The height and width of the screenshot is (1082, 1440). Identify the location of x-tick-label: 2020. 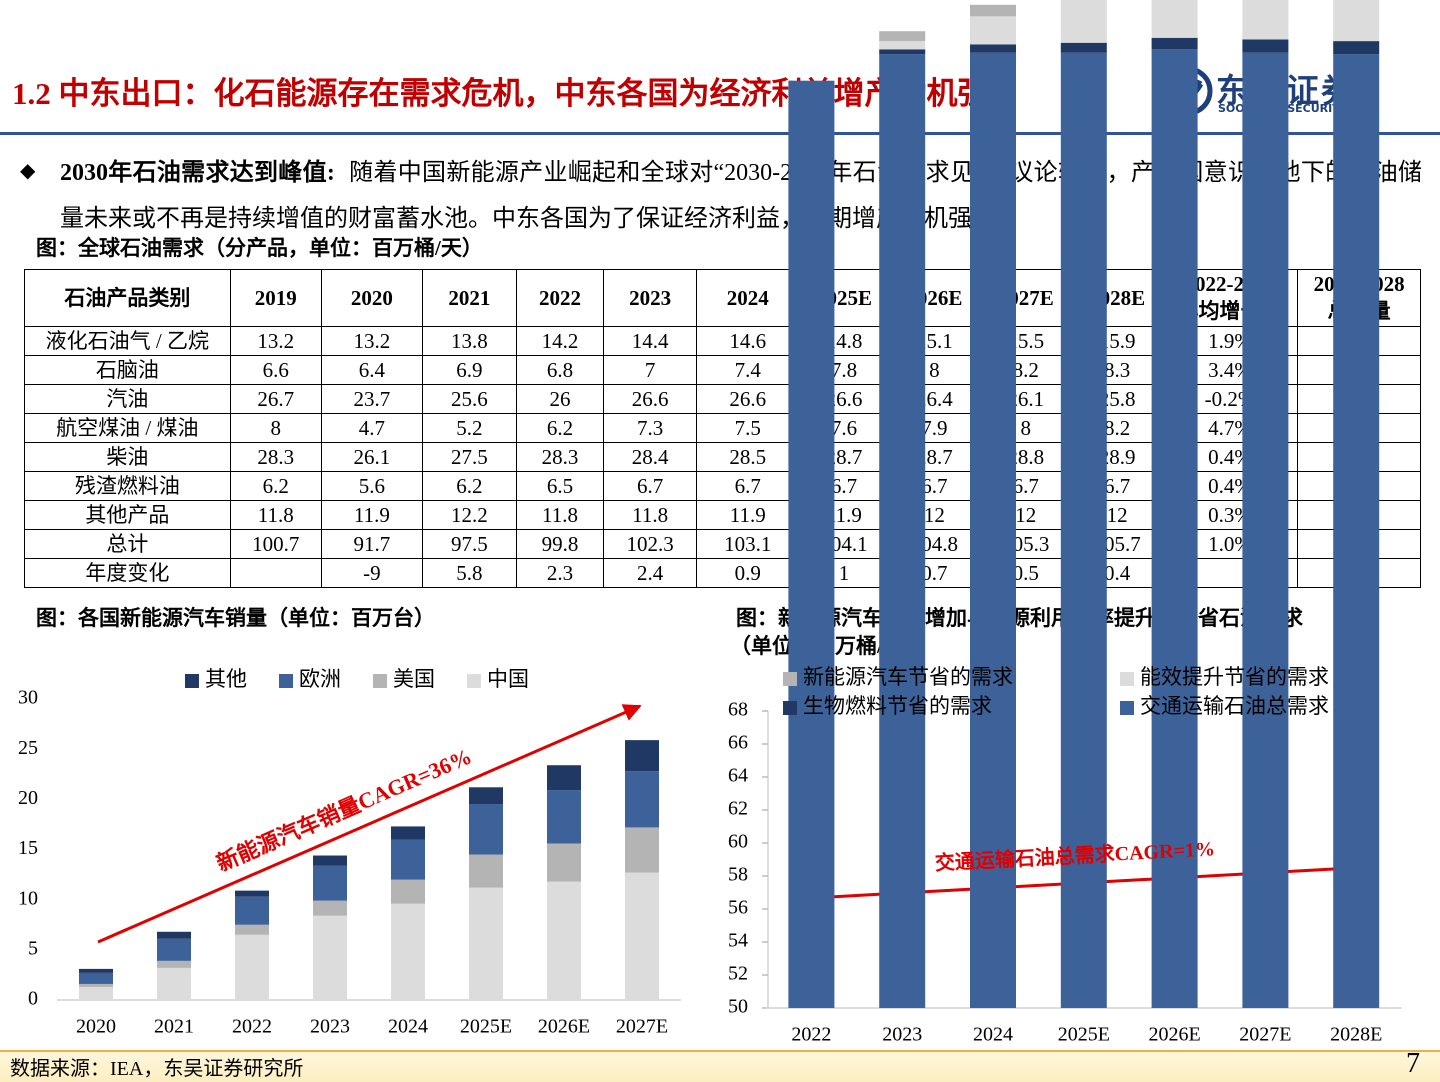
(96, 1027).